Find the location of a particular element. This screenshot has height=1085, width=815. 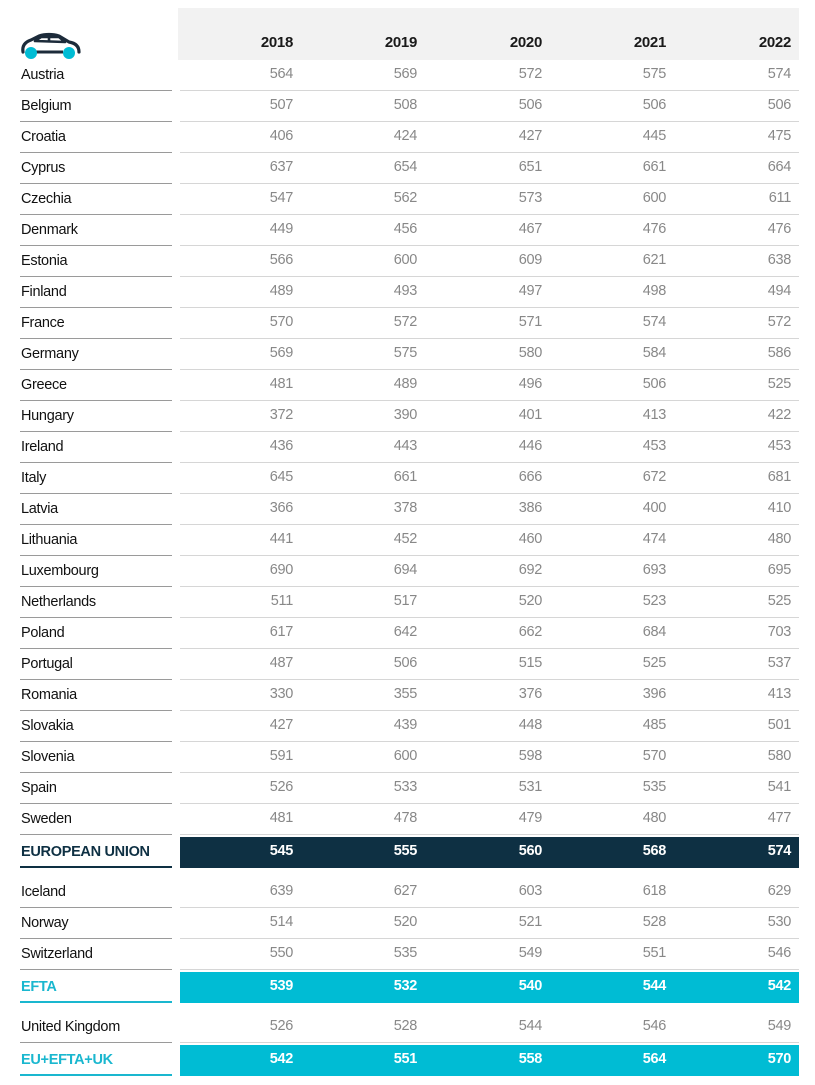

cell-value: 526 is located at coordinates (281, 787).